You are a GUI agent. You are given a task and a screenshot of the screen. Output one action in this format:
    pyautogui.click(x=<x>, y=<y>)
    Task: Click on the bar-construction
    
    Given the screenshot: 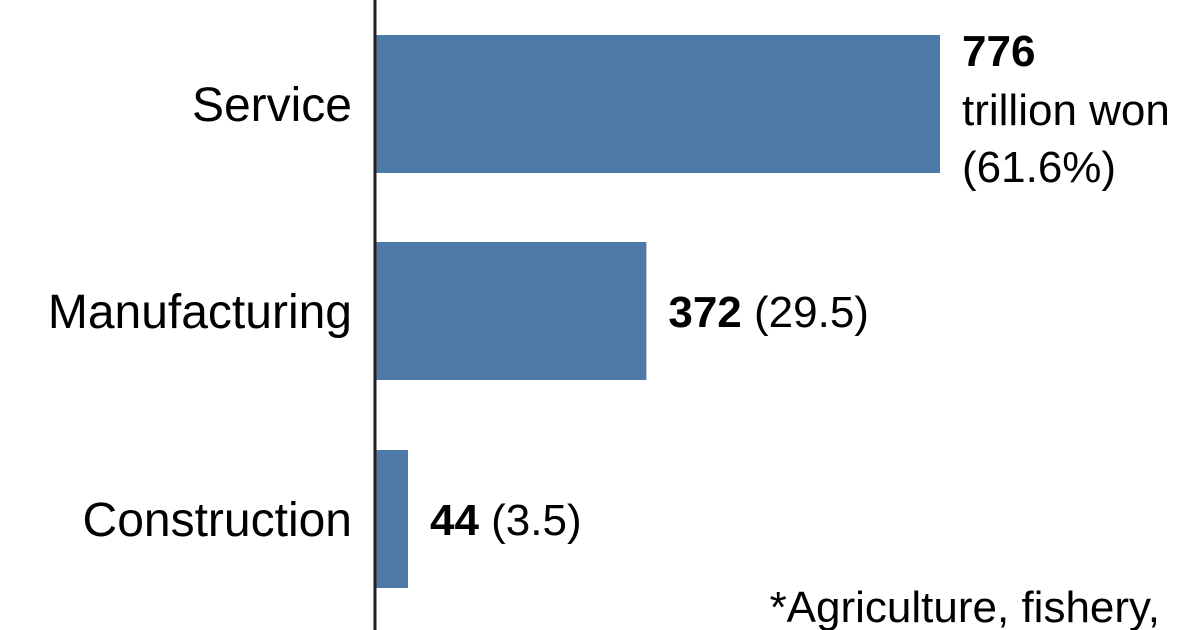 What is the action you would take?
    pyautogui.click(x=392, y=519)
    